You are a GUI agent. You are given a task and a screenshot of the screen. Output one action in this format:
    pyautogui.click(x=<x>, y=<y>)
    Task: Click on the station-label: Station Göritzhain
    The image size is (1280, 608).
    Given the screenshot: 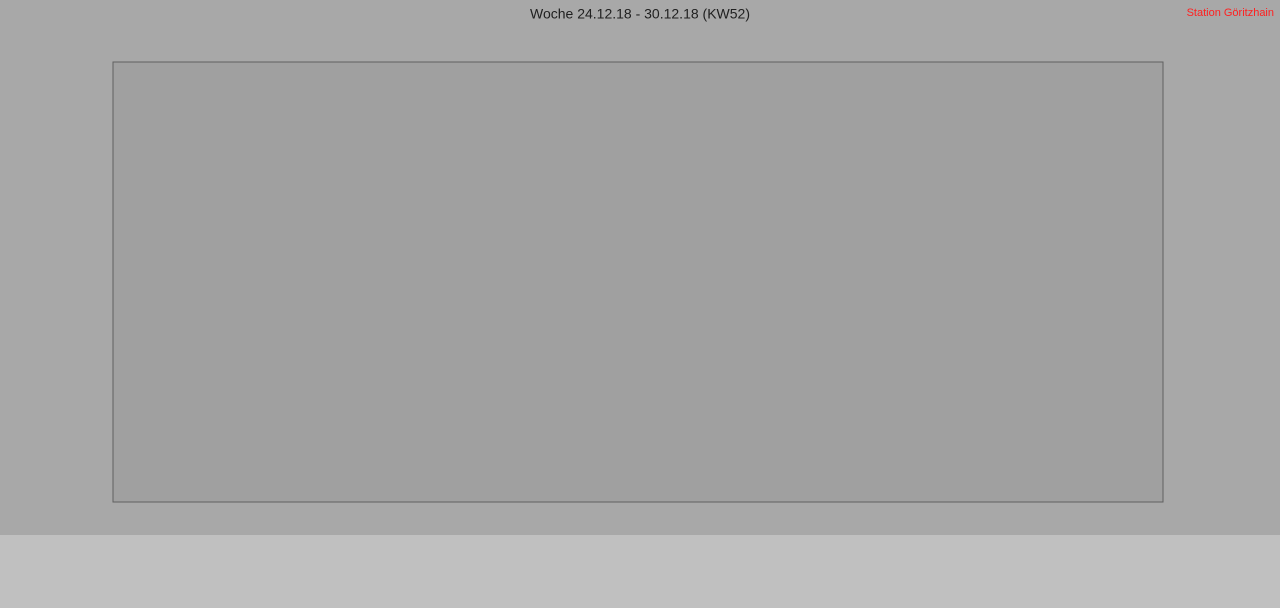 What is the action you would take?
    pyautogui.click(x=1230, y=13)
    